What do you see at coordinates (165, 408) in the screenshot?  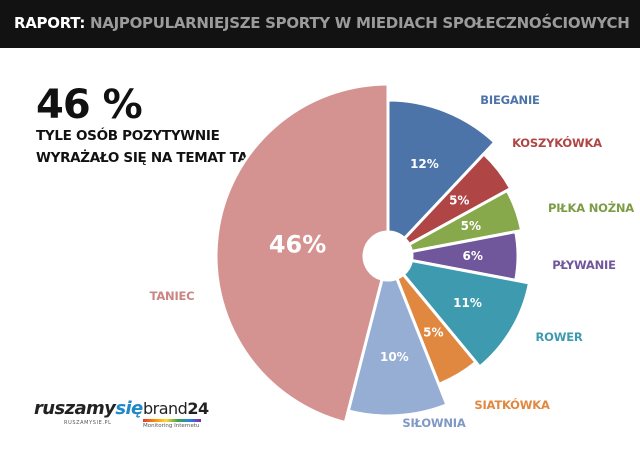 I see `brand24-logo-text: brand` at bounding box center [165, 408].